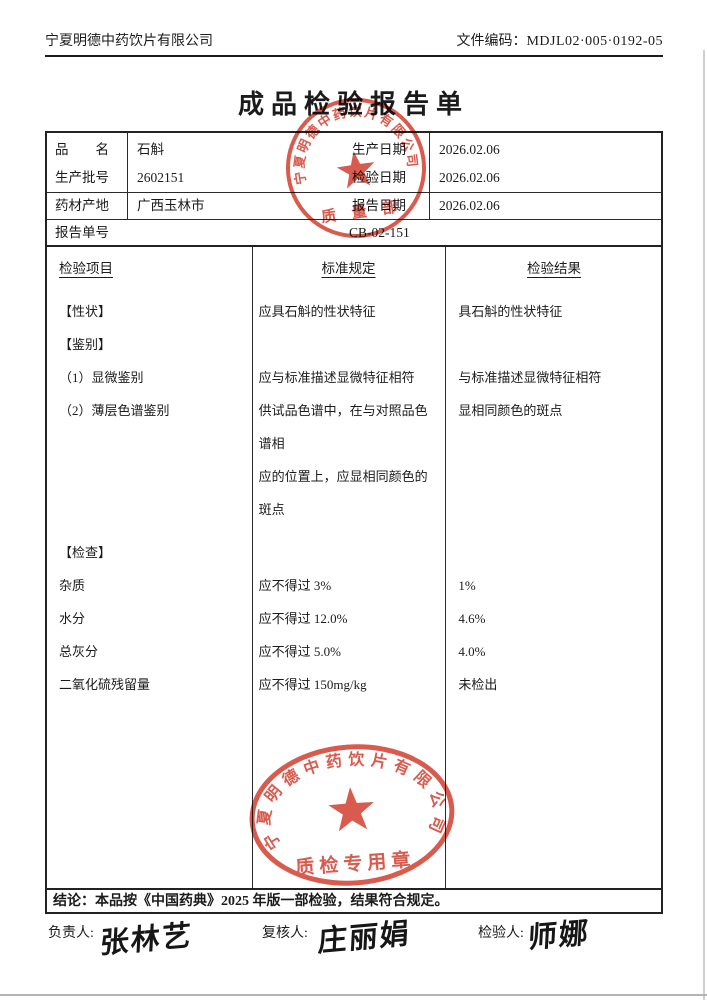 The width and height of the screenshot is (707, 1000). Describe the element at coordinates (354, 618) in the screenshot. I see `inspection-row: 水分 应不得过 12.0% 4.6%` at that location.